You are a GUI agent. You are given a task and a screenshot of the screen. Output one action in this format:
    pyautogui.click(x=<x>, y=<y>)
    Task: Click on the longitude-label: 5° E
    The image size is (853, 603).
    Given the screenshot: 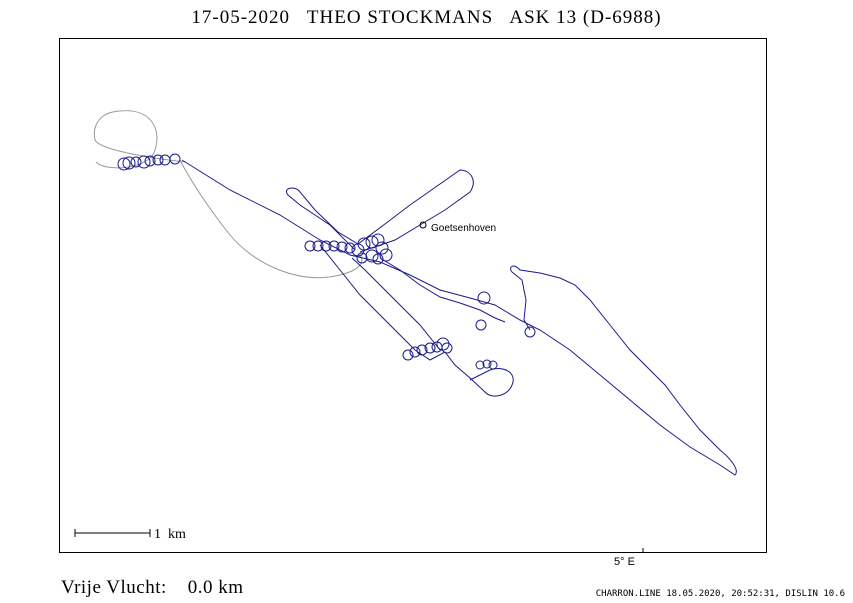 What is the action you would take?
    pyautogui.click(x=624, y=562)
    